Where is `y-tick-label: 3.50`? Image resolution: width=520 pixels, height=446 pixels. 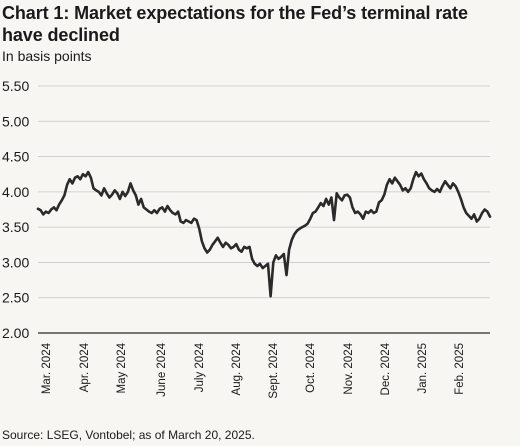
y-tick-label: 3.50 is located at coordinates (15, 227).